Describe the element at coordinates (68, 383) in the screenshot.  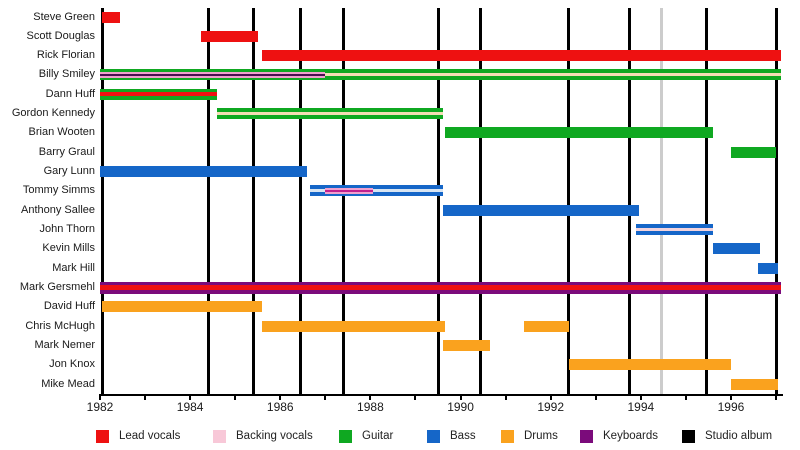
I see `member-label: Mike Mead` at that location.